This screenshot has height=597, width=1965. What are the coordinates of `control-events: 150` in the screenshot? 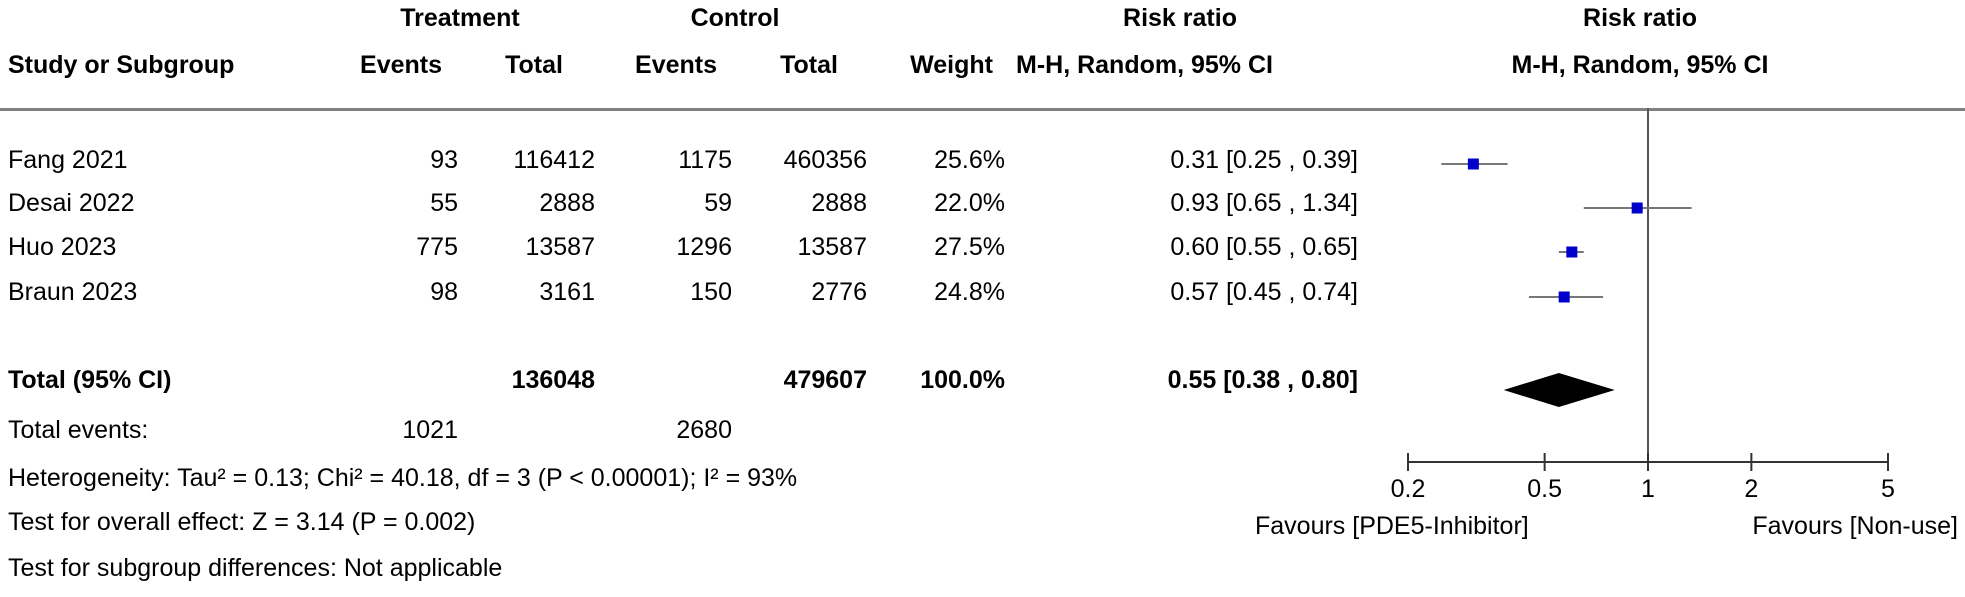 It's located at (711, 292).